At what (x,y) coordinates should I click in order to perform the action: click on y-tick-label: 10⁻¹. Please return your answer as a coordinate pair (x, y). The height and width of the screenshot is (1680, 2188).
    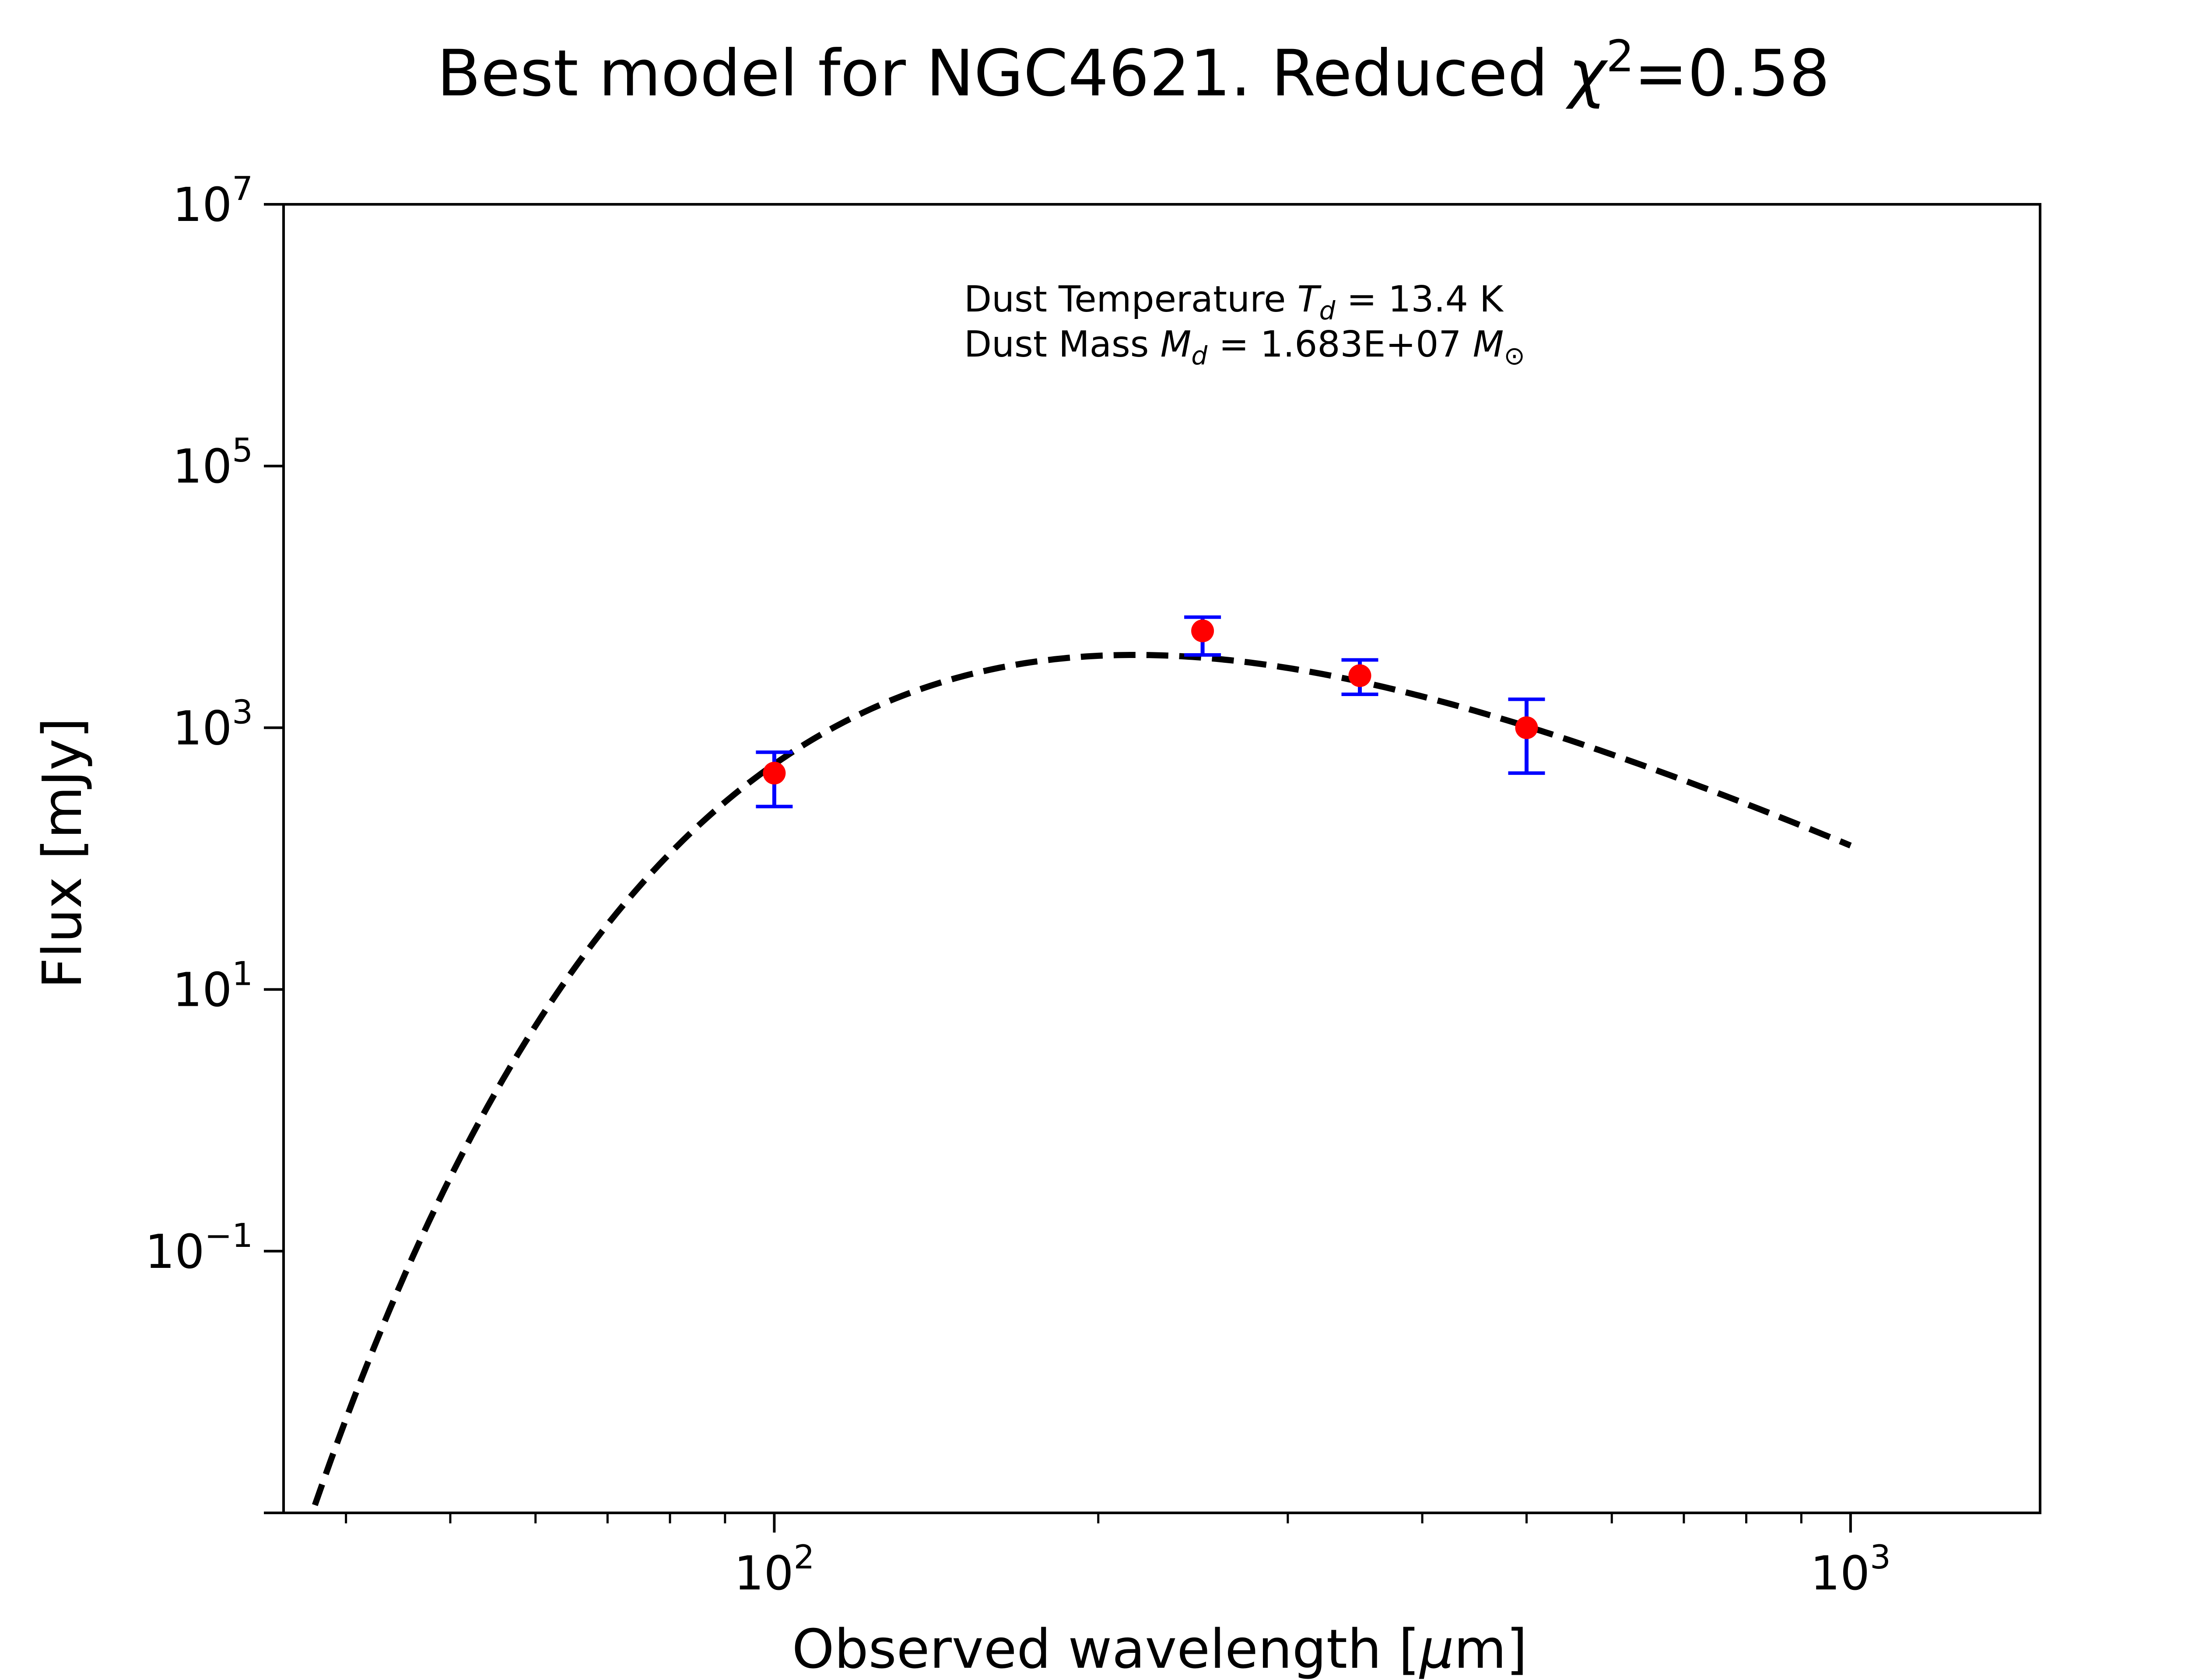
    Looking at the image, I should click on (199, 1247).